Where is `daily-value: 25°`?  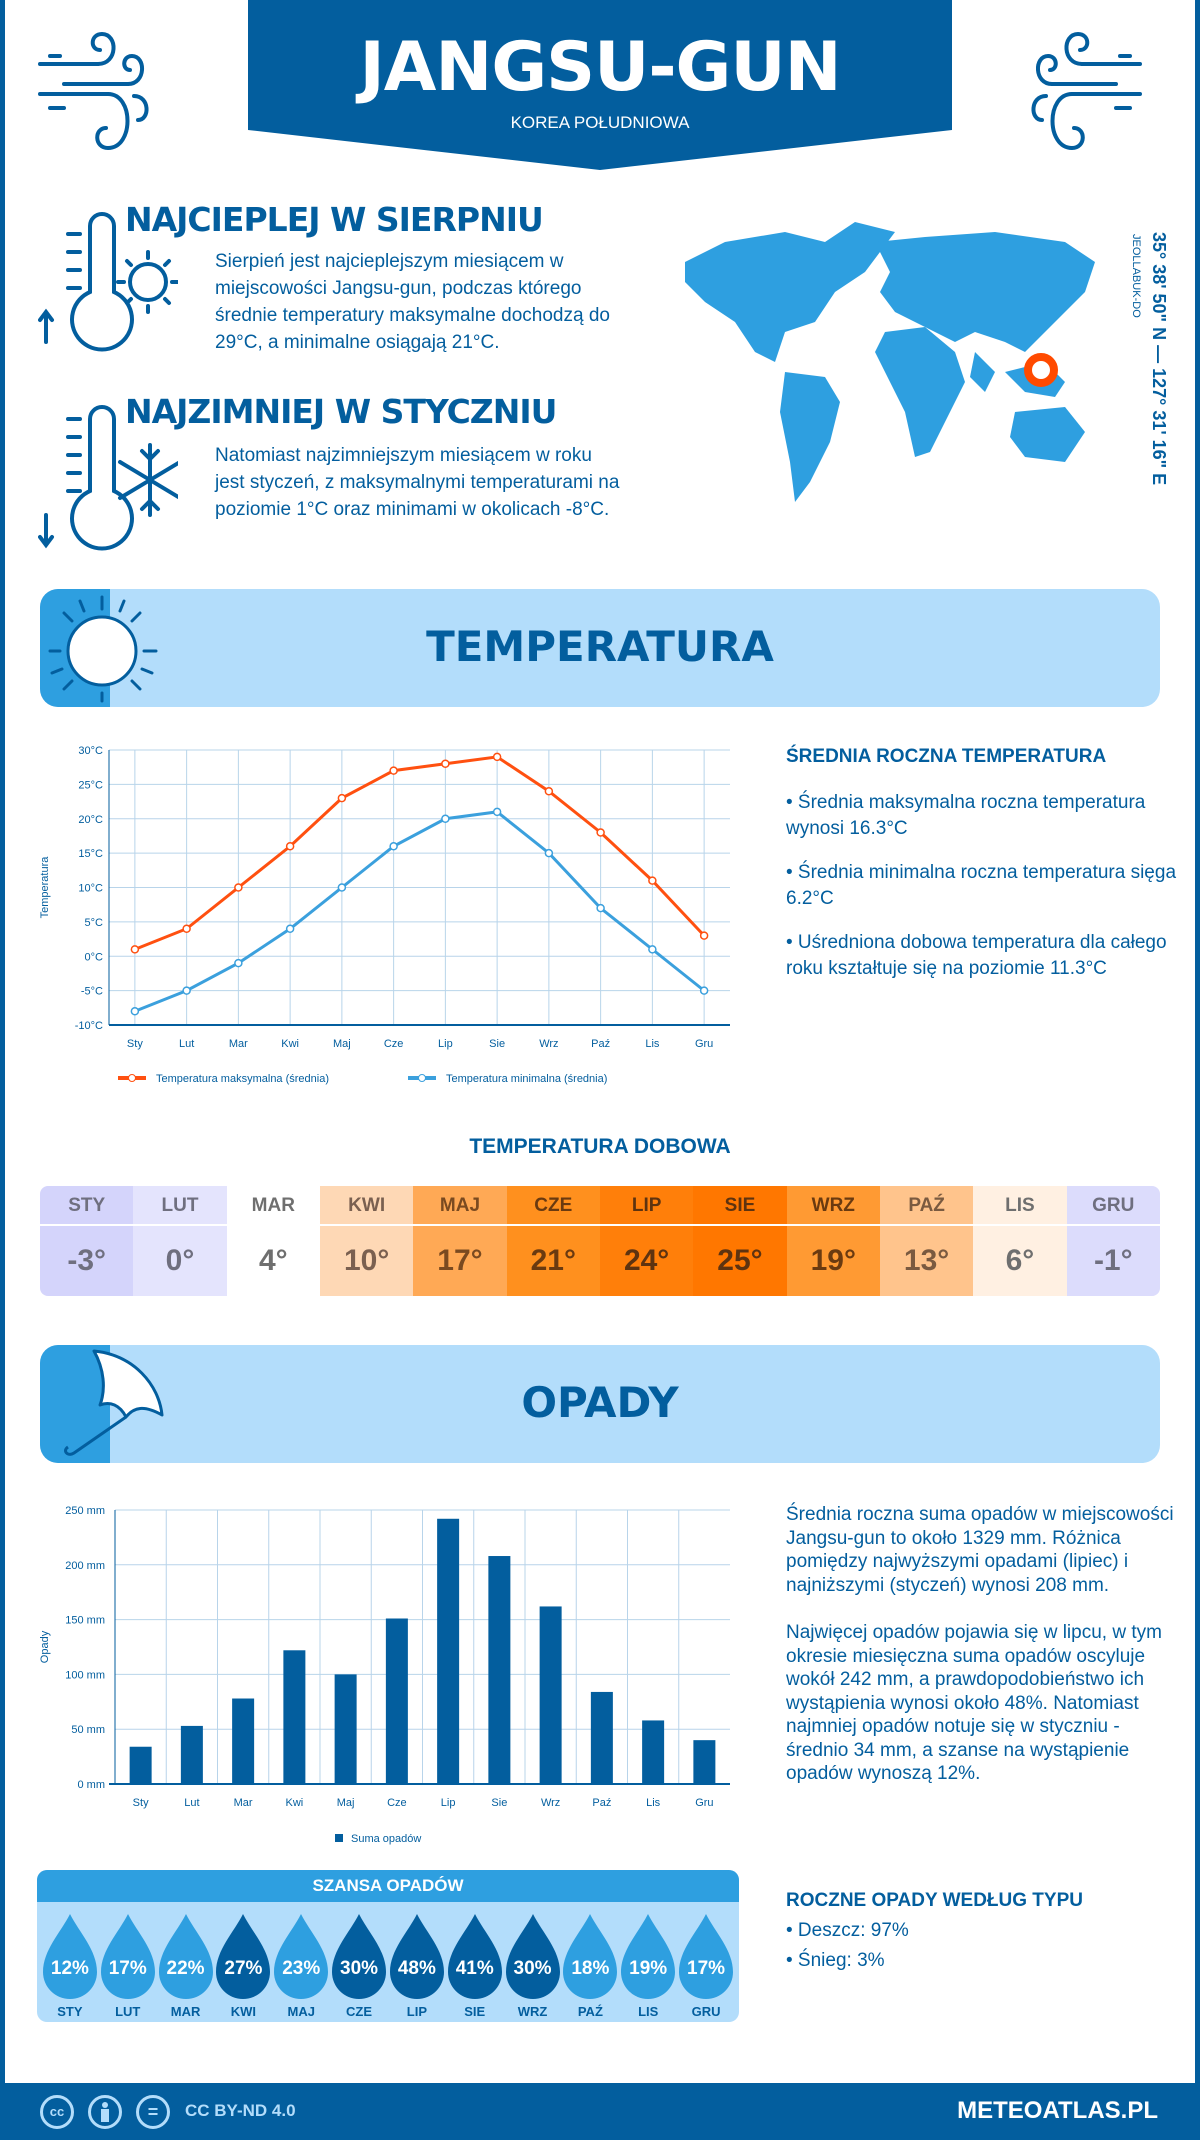 daily-value: 25° is located at coordinates (740, 1260).